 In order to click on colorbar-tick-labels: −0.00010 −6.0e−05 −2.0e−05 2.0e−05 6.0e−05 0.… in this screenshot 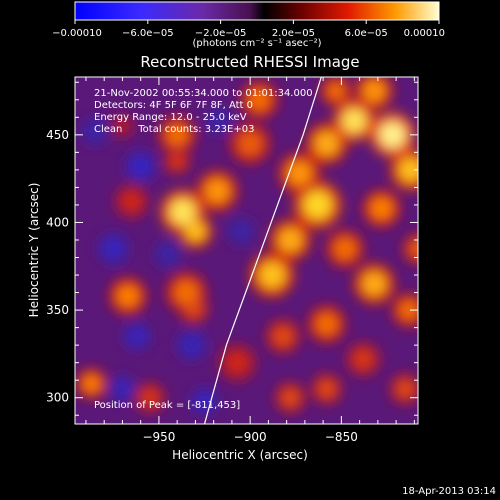, I will do `click(248, 33)`.